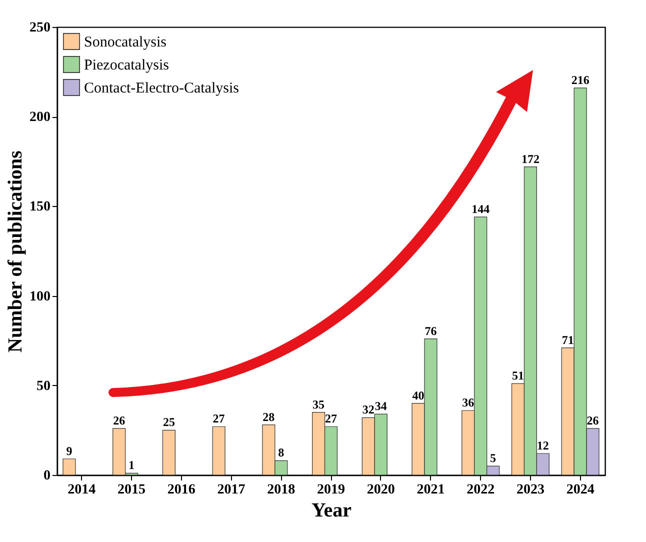 The height and width of the screenshot is (542, 646). What do you see at coordinates (40, 118) in the screenshot?
I see `y-tick-label: 200` at bounding box center [40, 118].